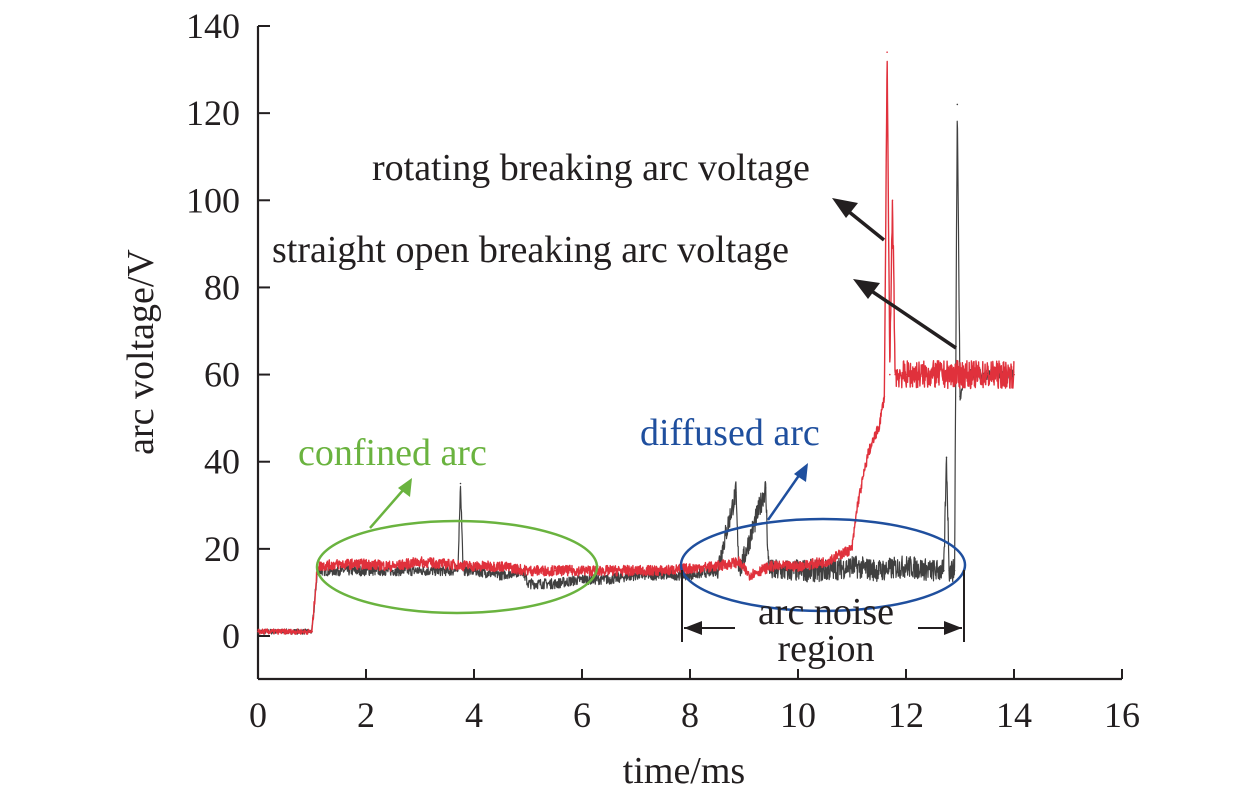 The image size is (1259, 803). What do you see at coordinates (826, 612) in the screenshot?
I see `arc-noise-label-line1: arc noise` at bounding box center [826, 612].